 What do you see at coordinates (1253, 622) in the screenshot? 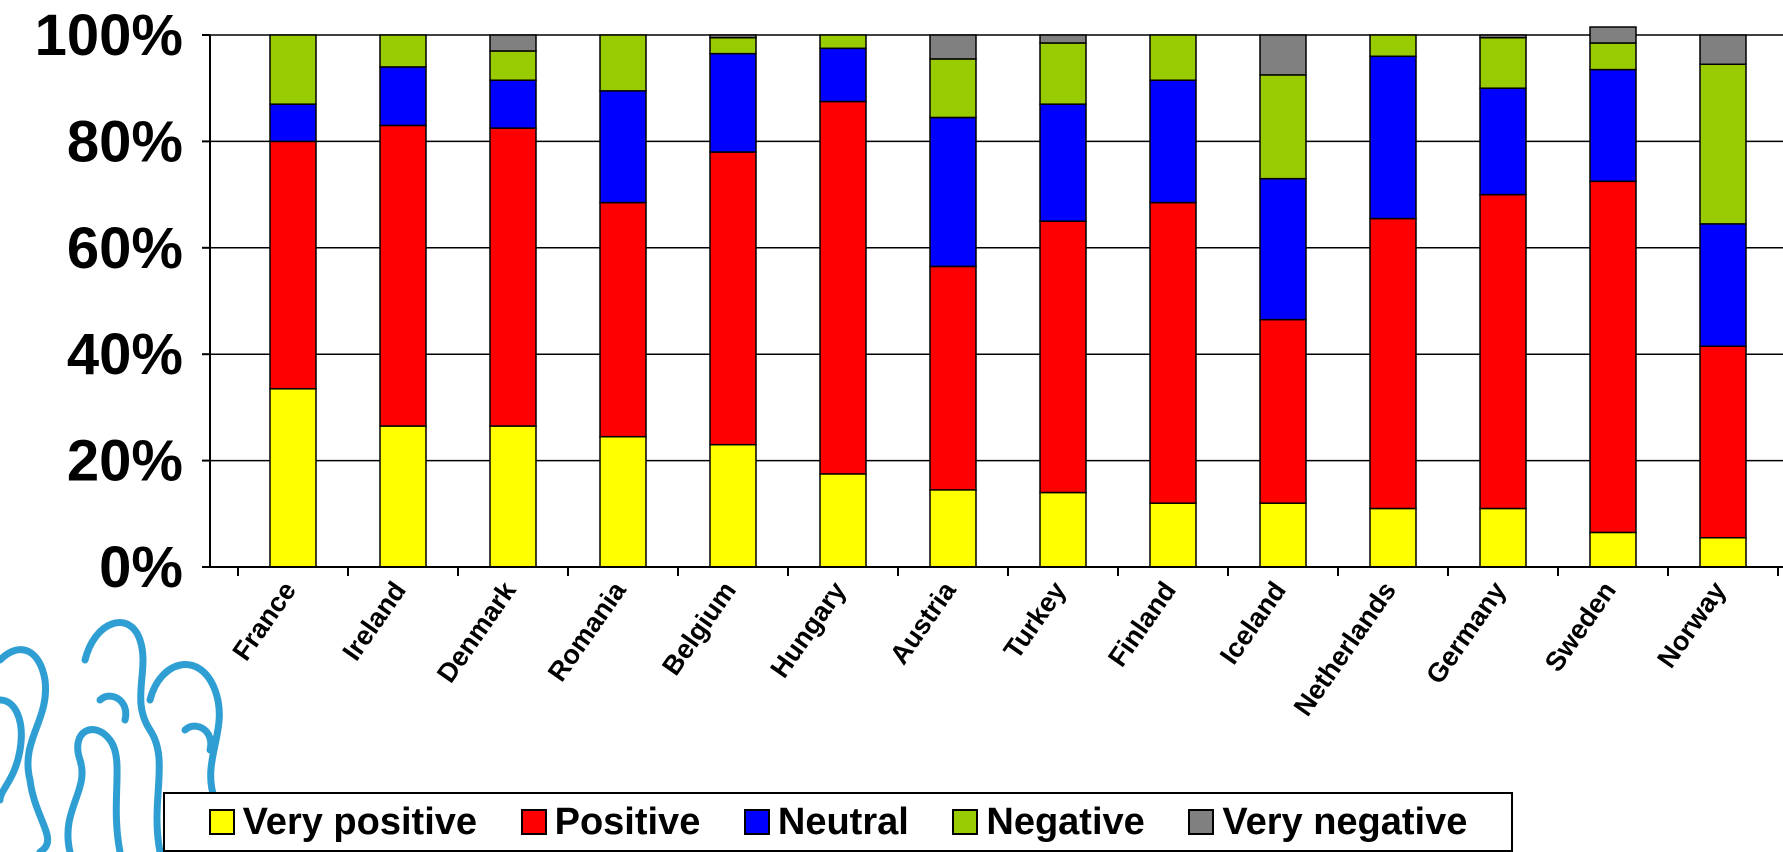
I see `x-category-label: Iceland` at bounding box center [1253, 622].